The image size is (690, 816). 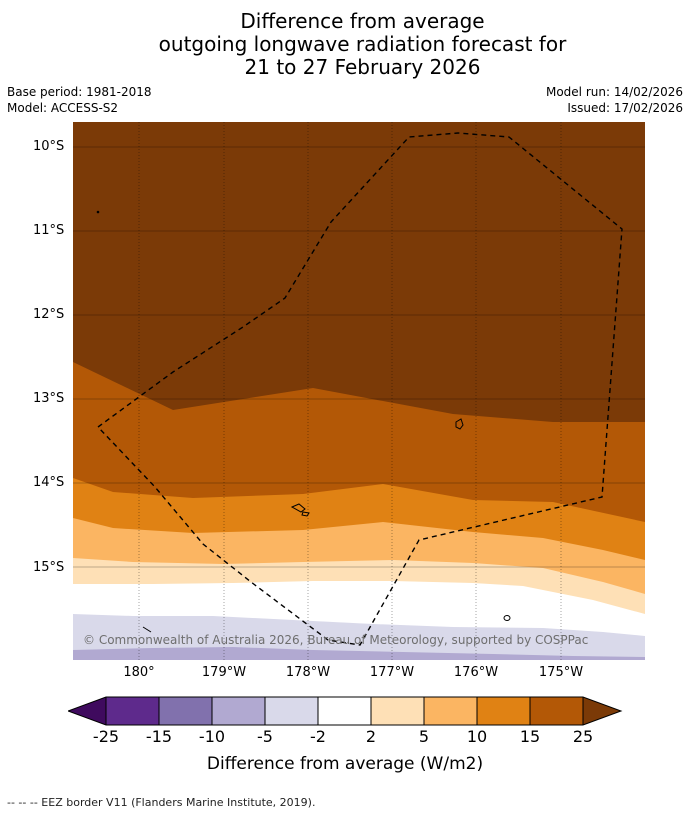 I want to click on colorbar-tick-minus25: -25, so click(x=106, y=736).